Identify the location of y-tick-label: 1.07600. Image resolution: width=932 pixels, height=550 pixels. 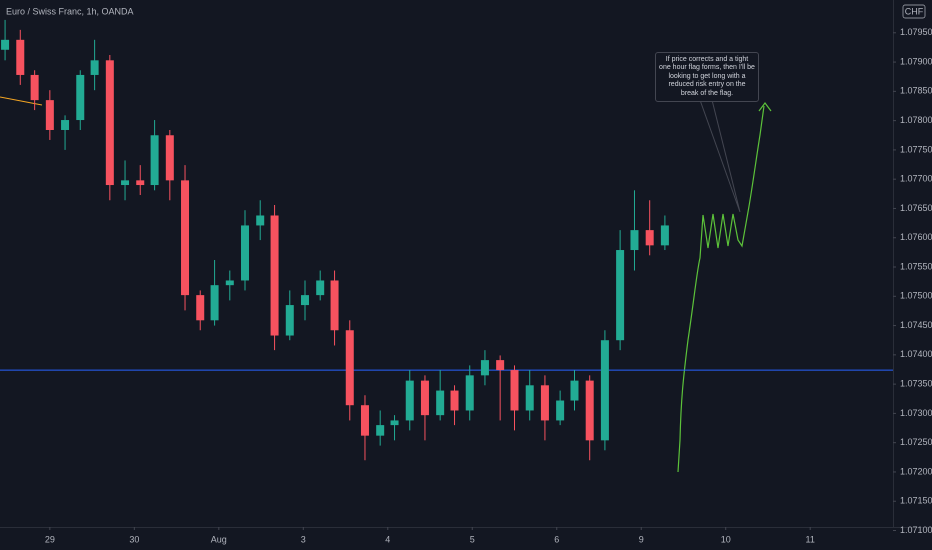
(916, 237).